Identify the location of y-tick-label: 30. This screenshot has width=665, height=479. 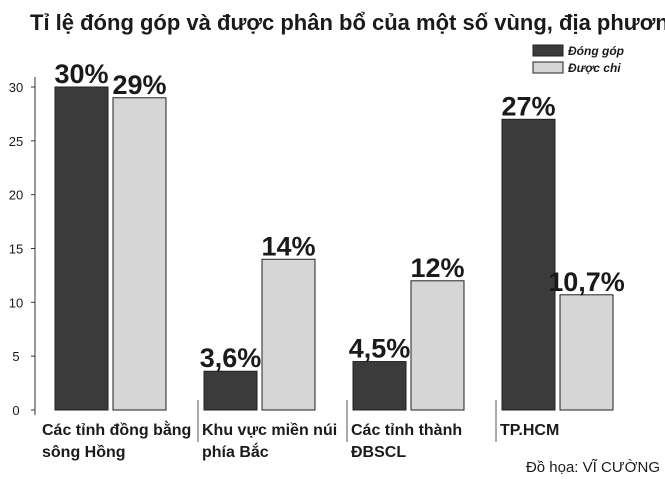
(16, 87).